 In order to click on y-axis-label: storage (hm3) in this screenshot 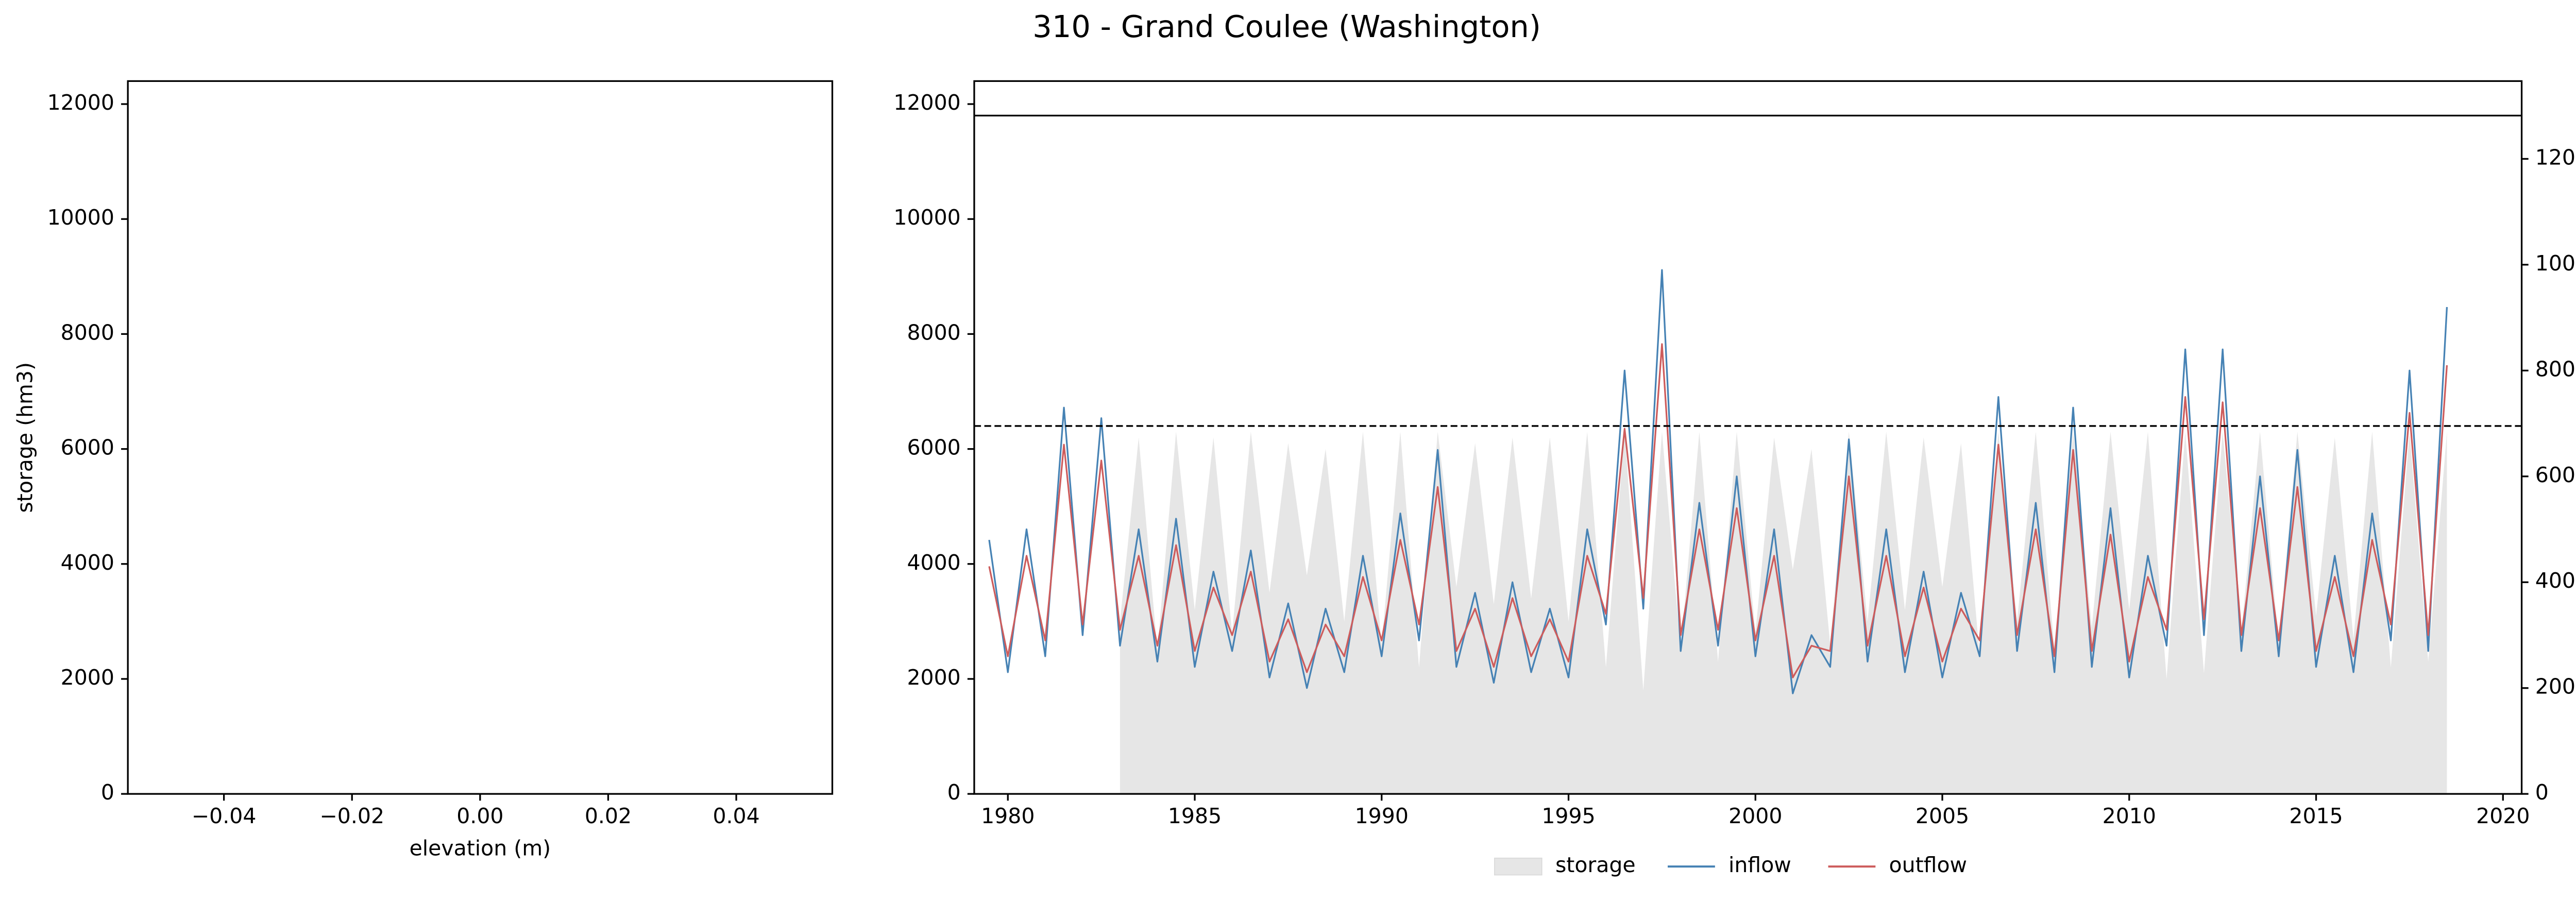, I will do `click(24, 437)`.